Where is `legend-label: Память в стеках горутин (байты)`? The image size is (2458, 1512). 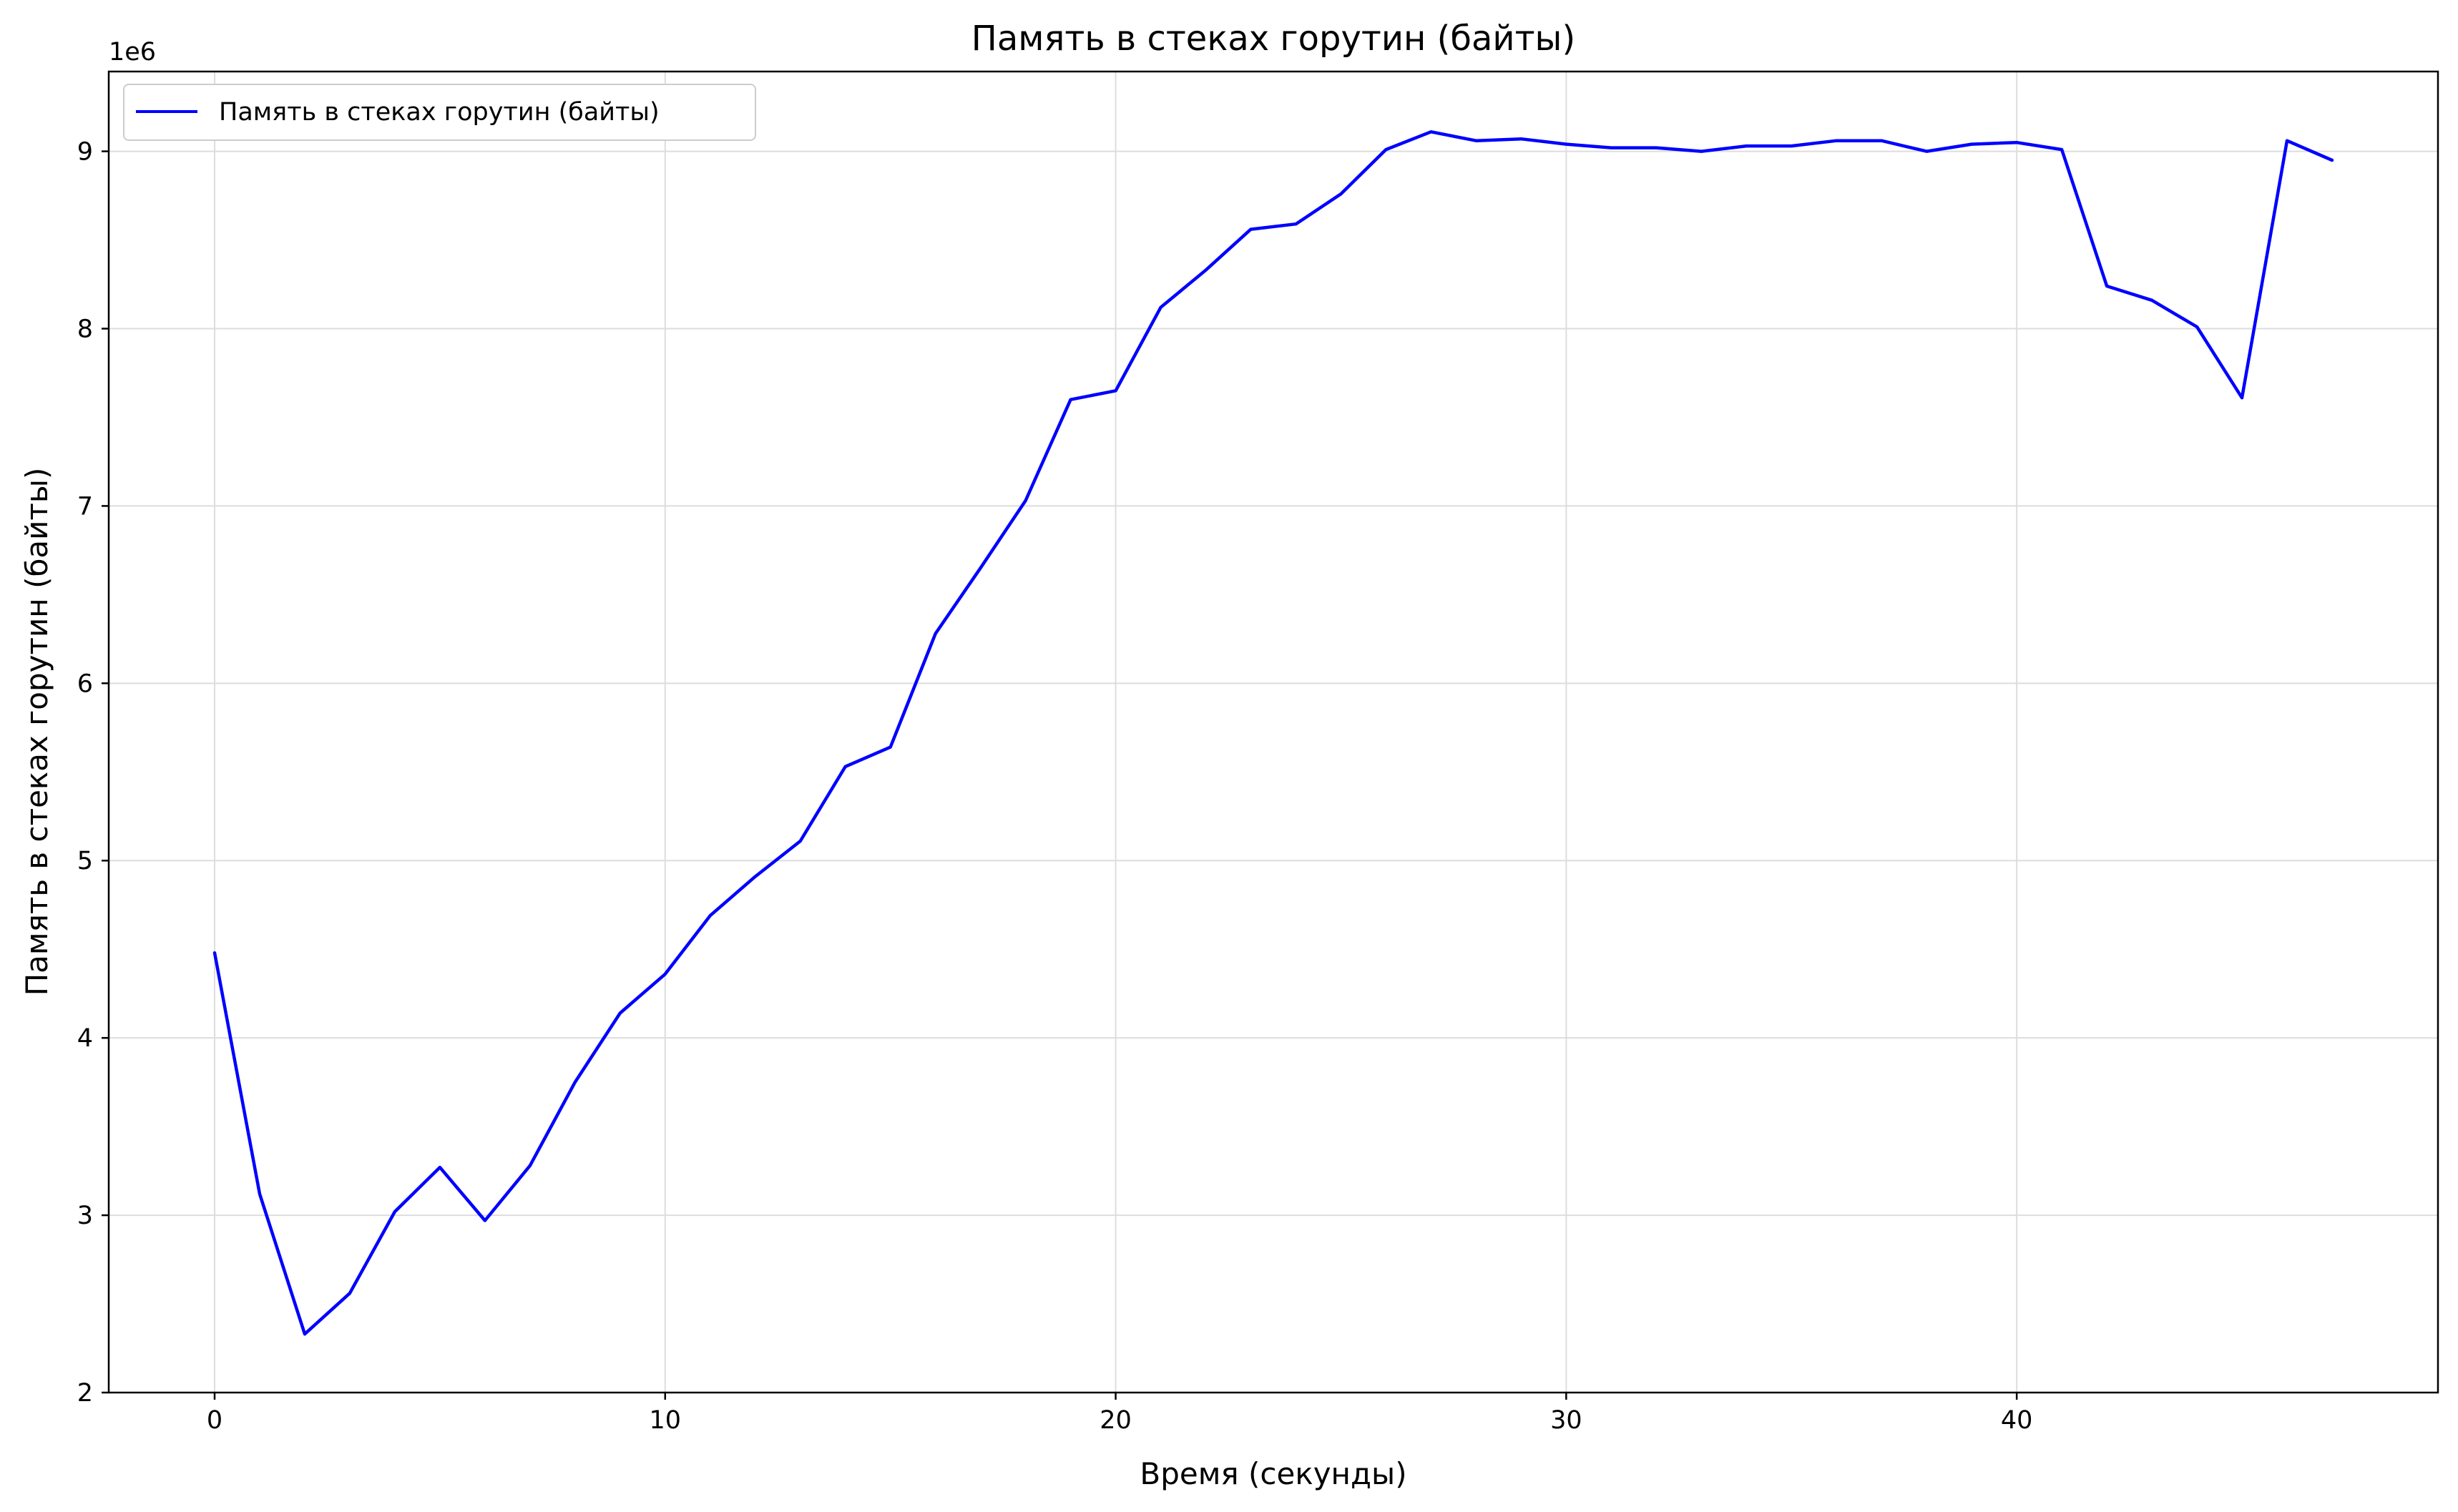
legend-label: Память в стеках горутин (байты) is located at coordinates (439, 112).